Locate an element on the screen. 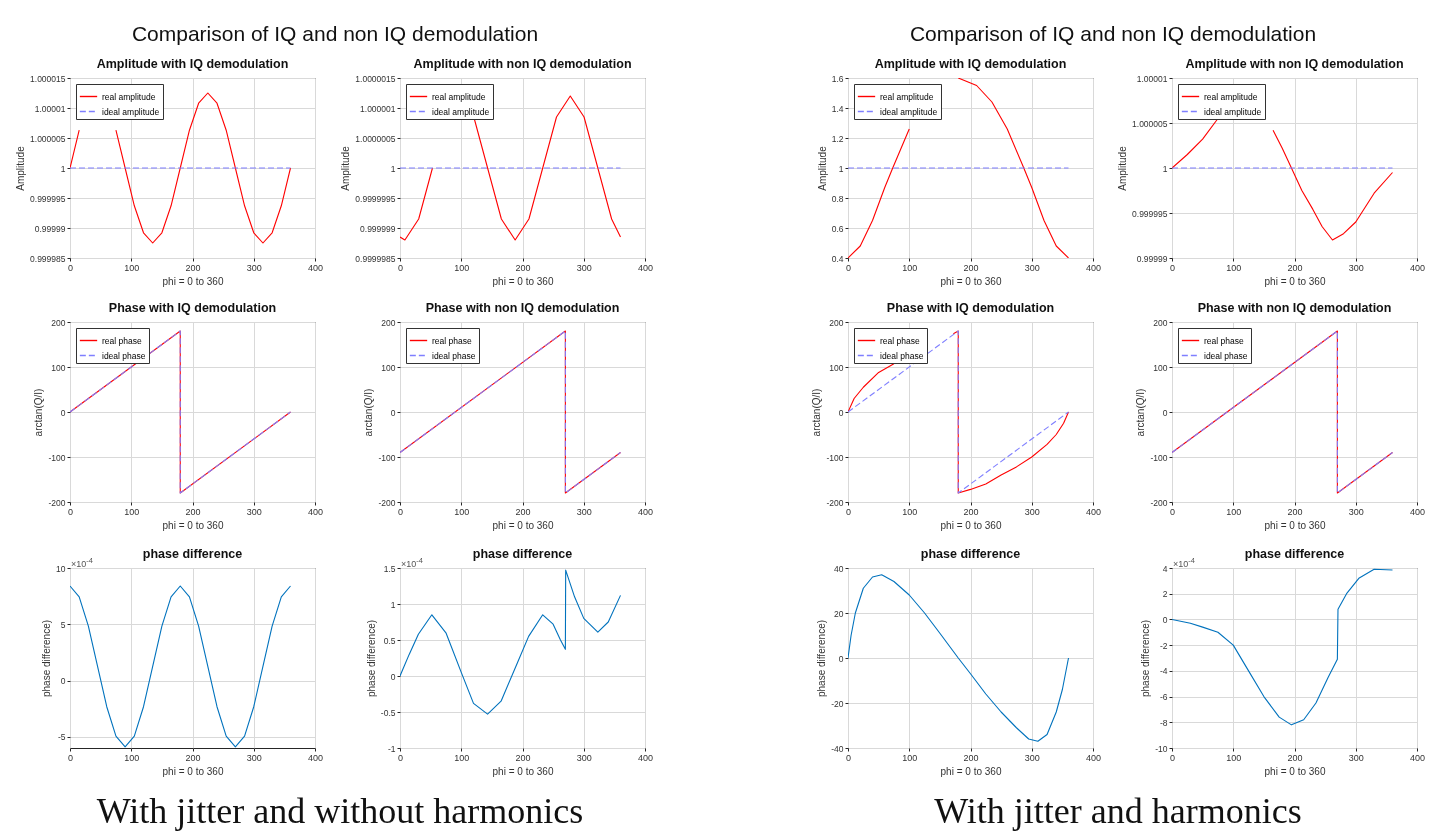  y-tick-label: 1.0000015 is located at coordinates (375, 78).